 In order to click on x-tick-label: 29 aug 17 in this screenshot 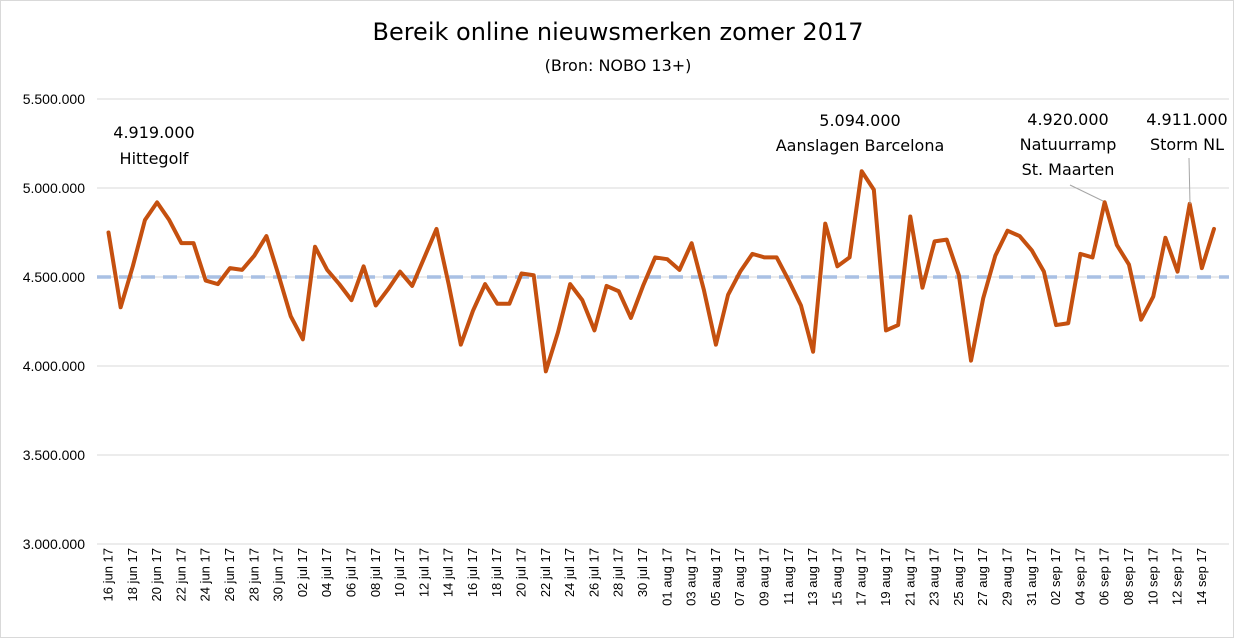, I will do `click(1006, 577)`.